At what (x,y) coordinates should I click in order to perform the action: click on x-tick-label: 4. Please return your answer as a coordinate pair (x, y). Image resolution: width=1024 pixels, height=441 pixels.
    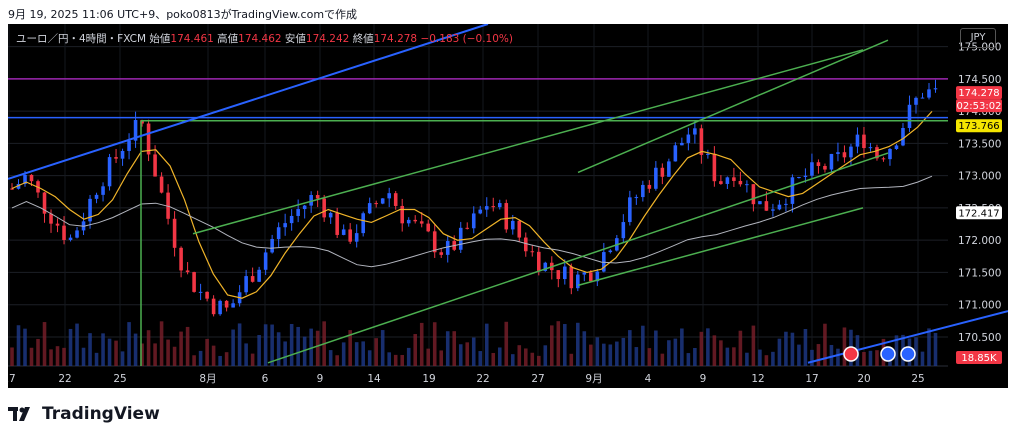
    Looking at the image, I should click on (648, 379).